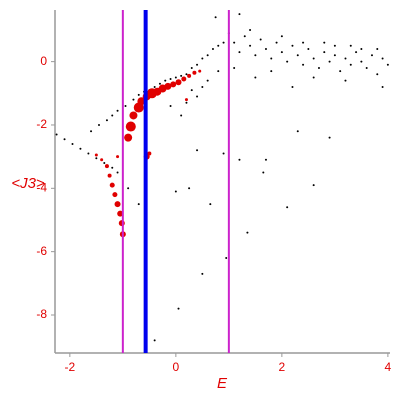  What do you see at coordinates (41, 187) in the screenshot?
I see `y-tick-label: -4` at bounding box center [41, 187].